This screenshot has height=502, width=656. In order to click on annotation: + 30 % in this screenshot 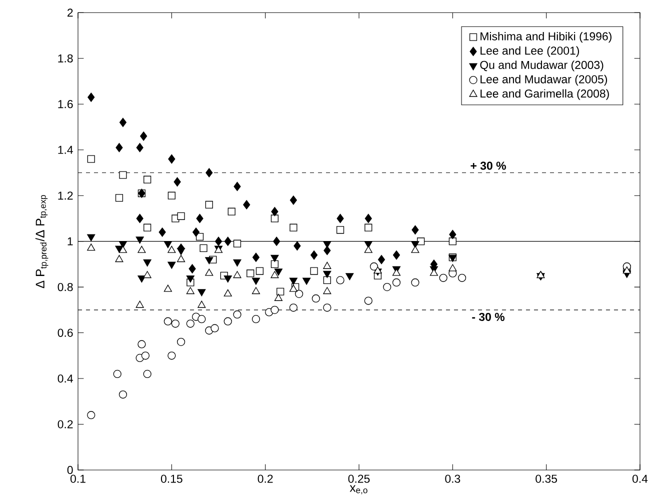, I will do `click(488, 166)`.